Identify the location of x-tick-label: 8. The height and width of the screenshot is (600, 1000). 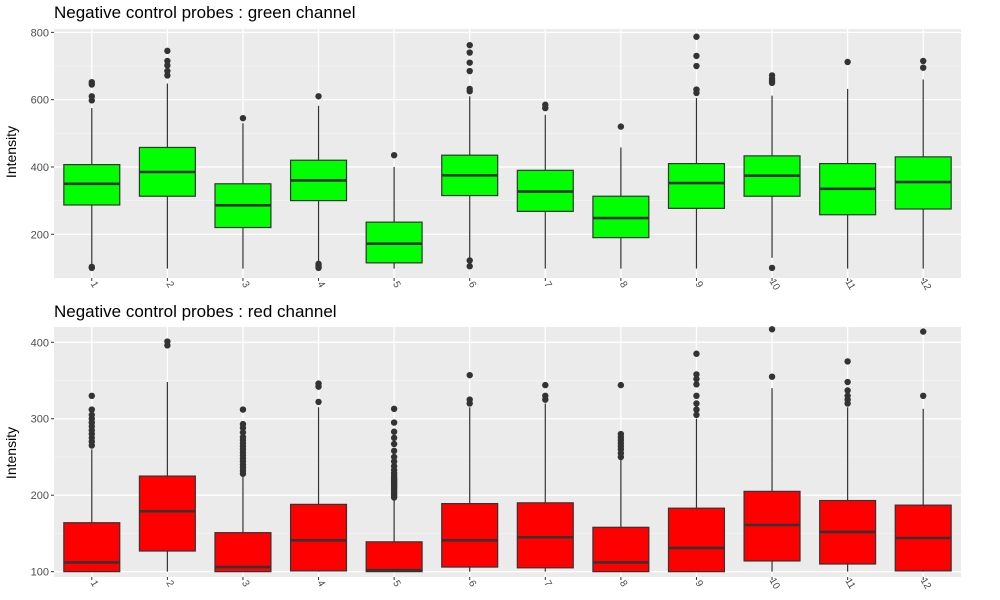
(623, 285).